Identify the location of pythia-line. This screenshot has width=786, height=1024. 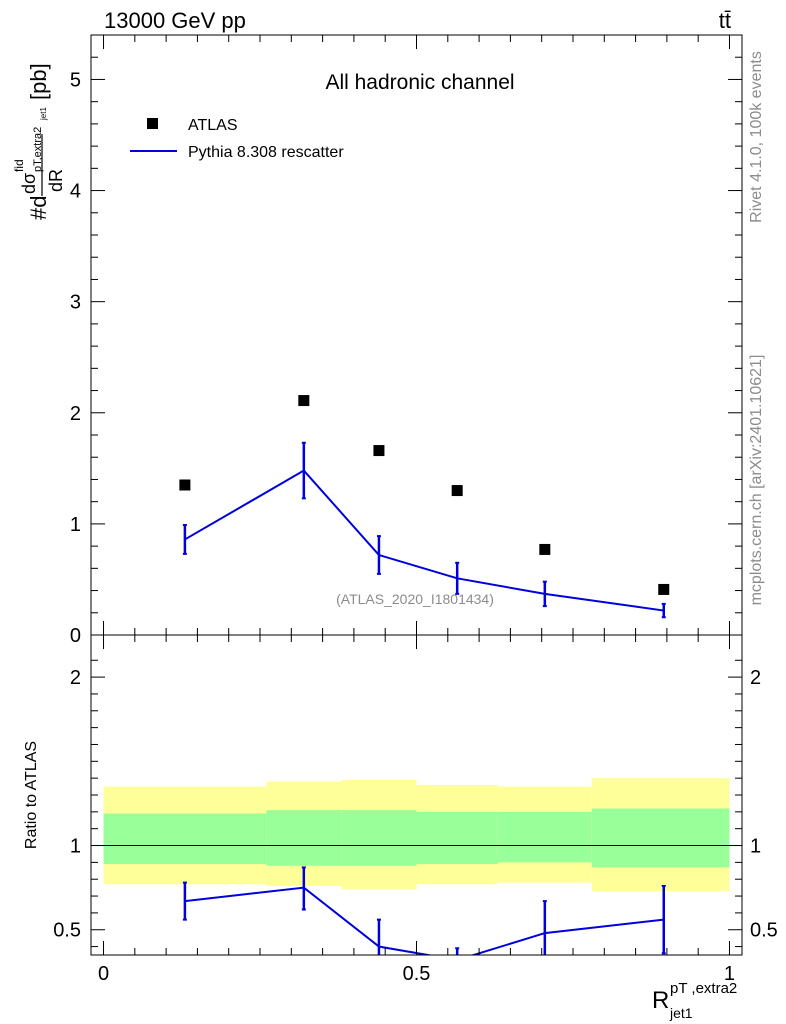
(424, 540).